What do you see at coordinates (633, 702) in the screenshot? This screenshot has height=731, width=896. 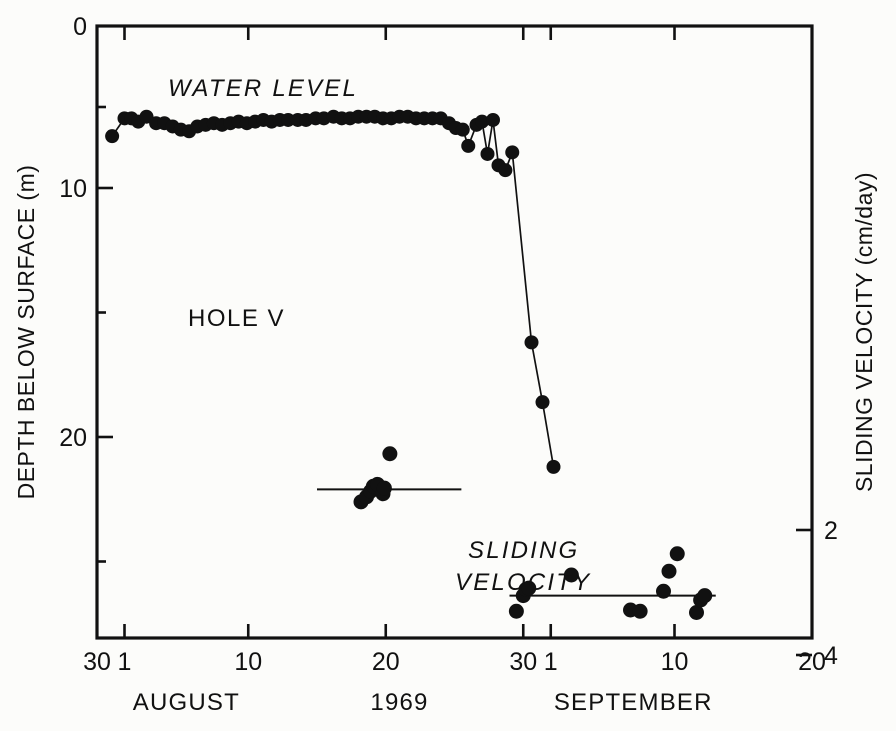 I see `month-label-september: SEPTEMBER` at bounding box center [633, 702].